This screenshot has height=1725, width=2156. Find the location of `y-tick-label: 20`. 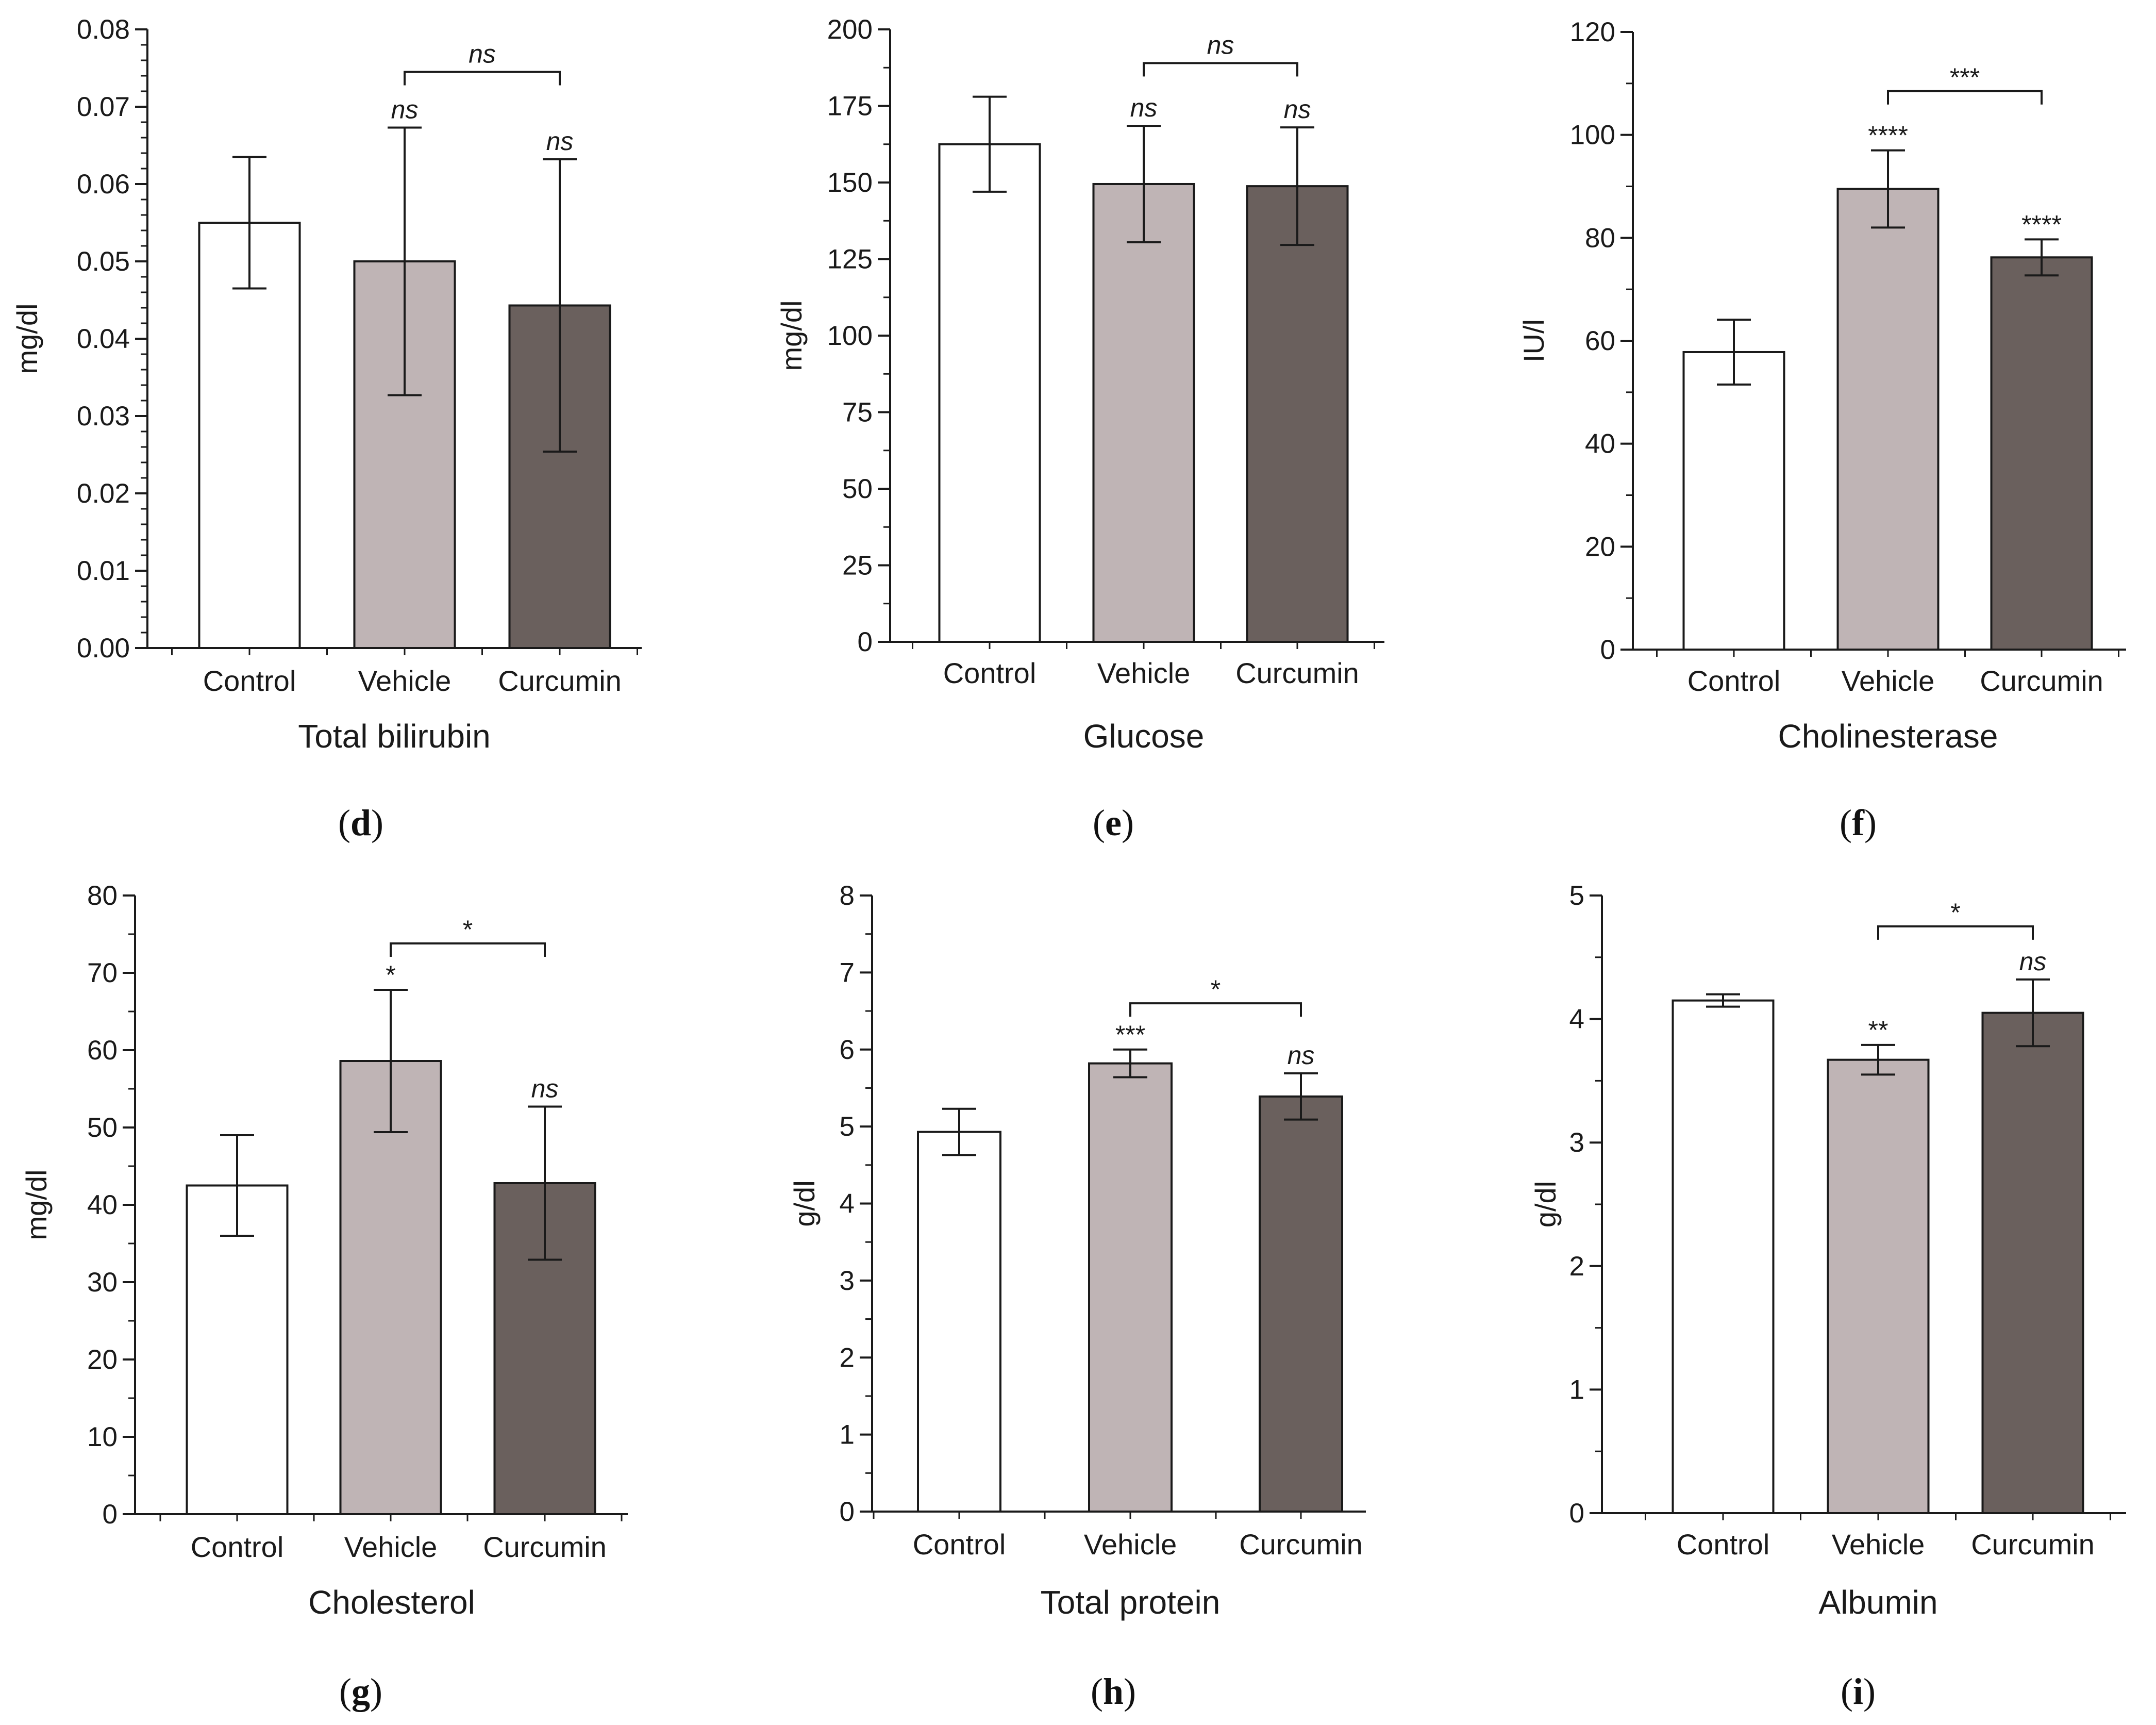

y-tick-label: 20 is located at coordinates (102, 1360).